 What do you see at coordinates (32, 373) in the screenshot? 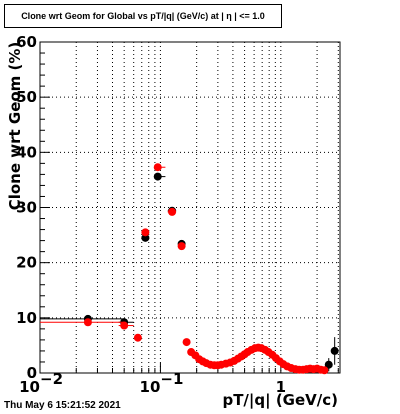
I see `y-tick-label: 0` at bounding box center [32, 373].